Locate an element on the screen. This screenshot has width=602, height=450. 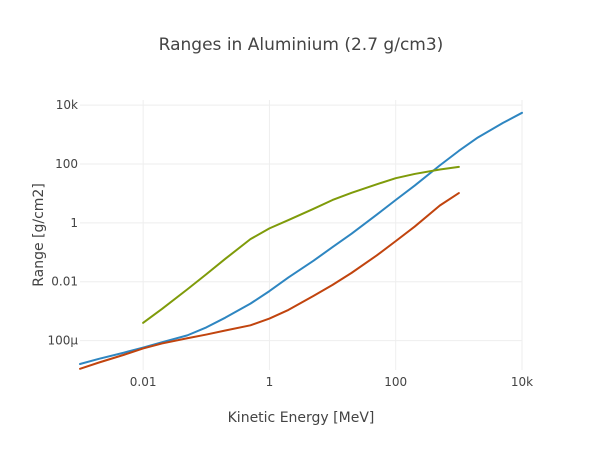
x-tick-label: 100 is located at coordinates (395, 382).